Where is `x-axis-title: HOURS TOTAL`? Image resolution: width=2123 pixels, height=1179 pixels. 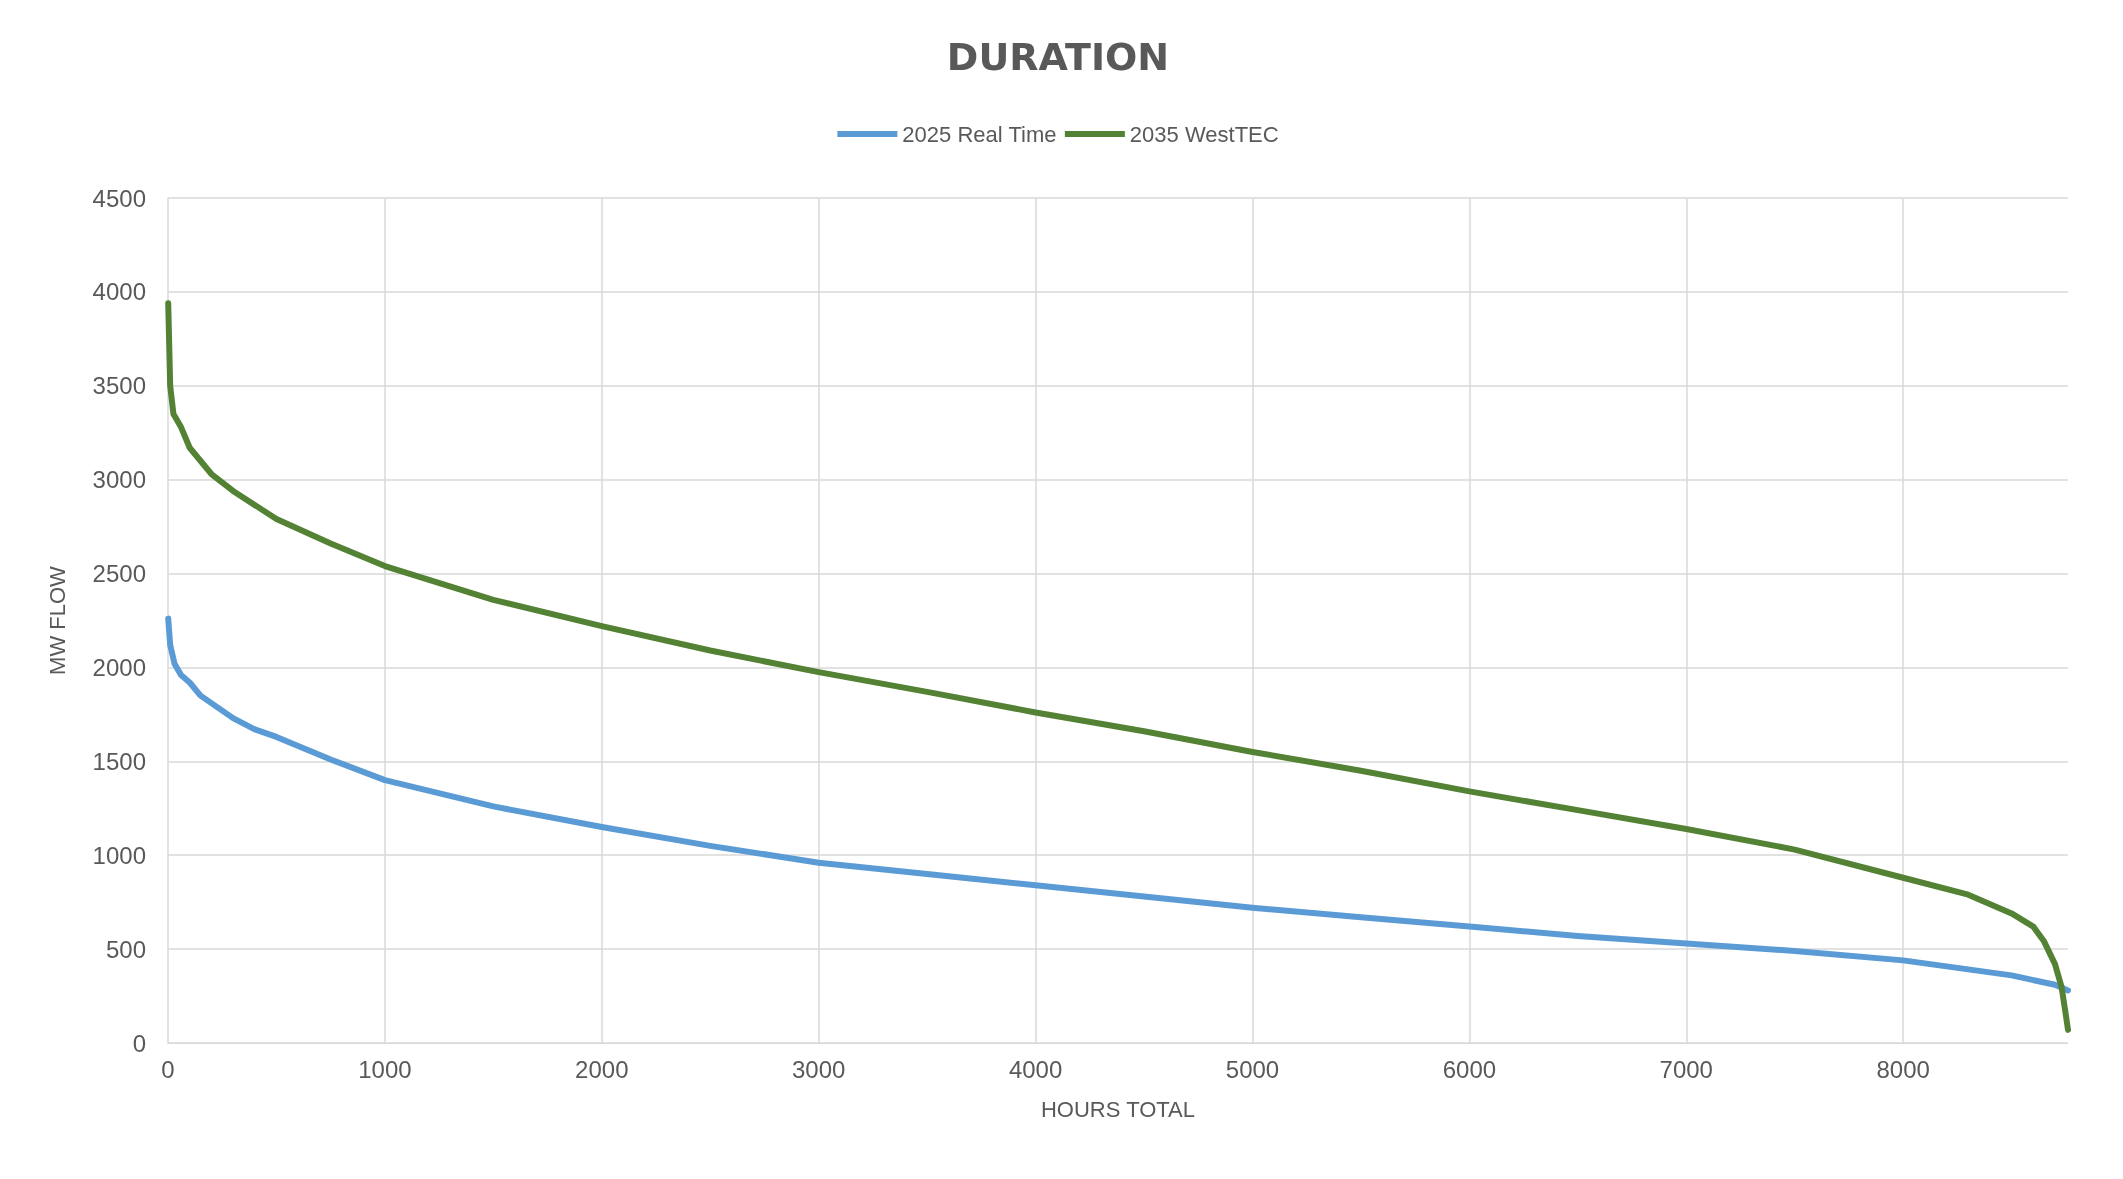 x-axis-title: HOURS TOTAL is located at coordinates (1118, 1109).